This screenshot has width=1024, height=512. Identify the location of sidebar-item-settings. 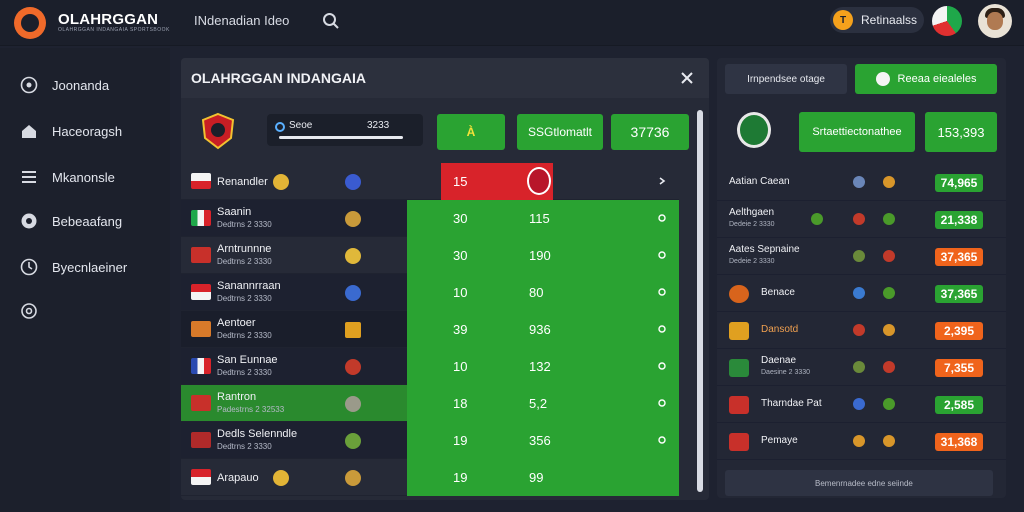
(29, 311).